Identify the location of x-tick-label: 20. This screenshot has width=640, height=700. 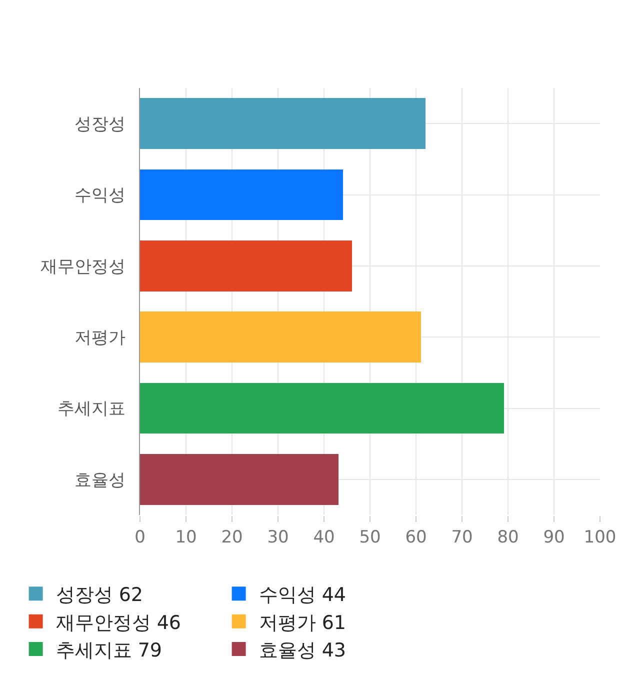
(232, 537).